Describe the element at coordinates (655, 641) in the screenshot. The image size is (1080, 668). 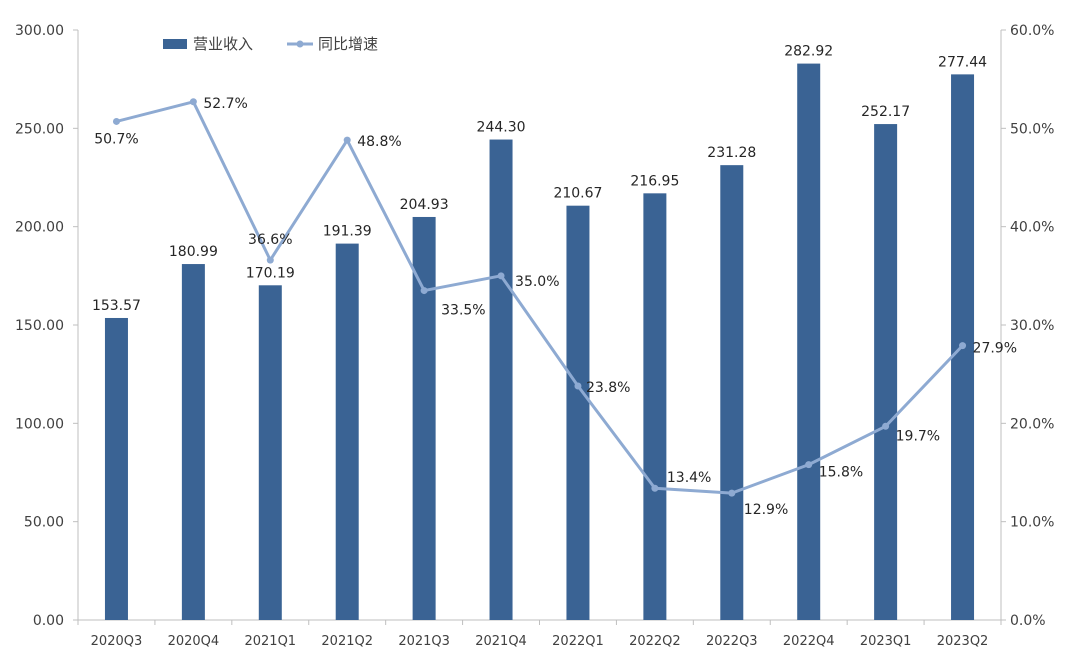
I see `x-tick-label: 2022Q2` at that location.